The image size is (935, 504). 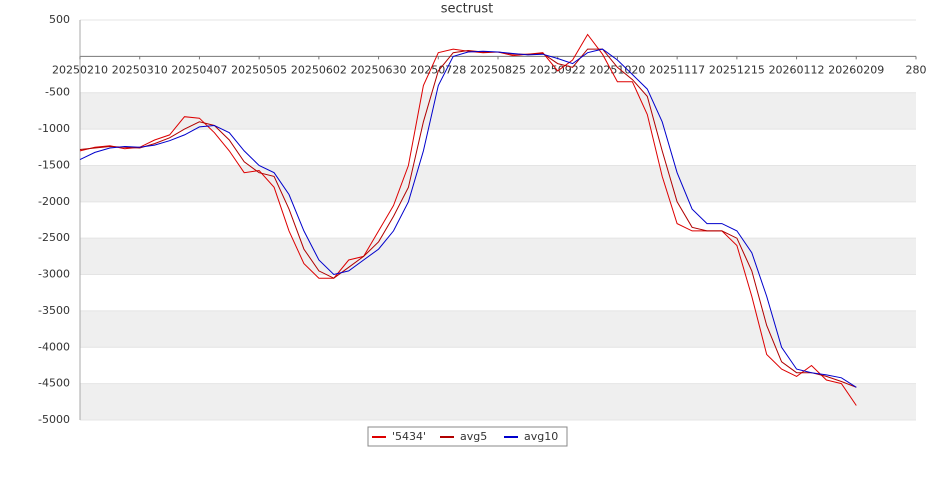 What do you see at coordinates (140, 69) in the screenshot?
I see `x-tick-label: 20250310` at bounding box center [140, 69].